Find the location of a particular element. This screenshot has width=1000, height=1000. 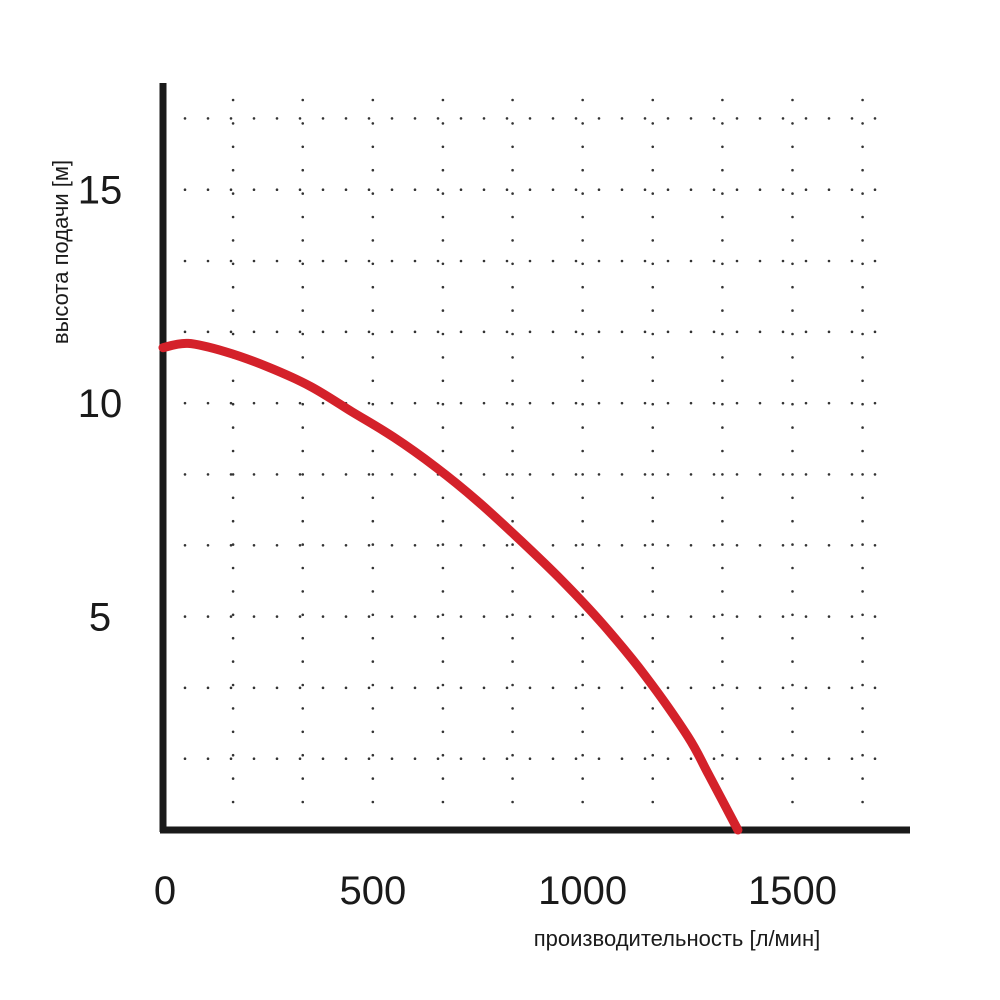

y-tick-label: 15 is located at coordinates (100, 191).